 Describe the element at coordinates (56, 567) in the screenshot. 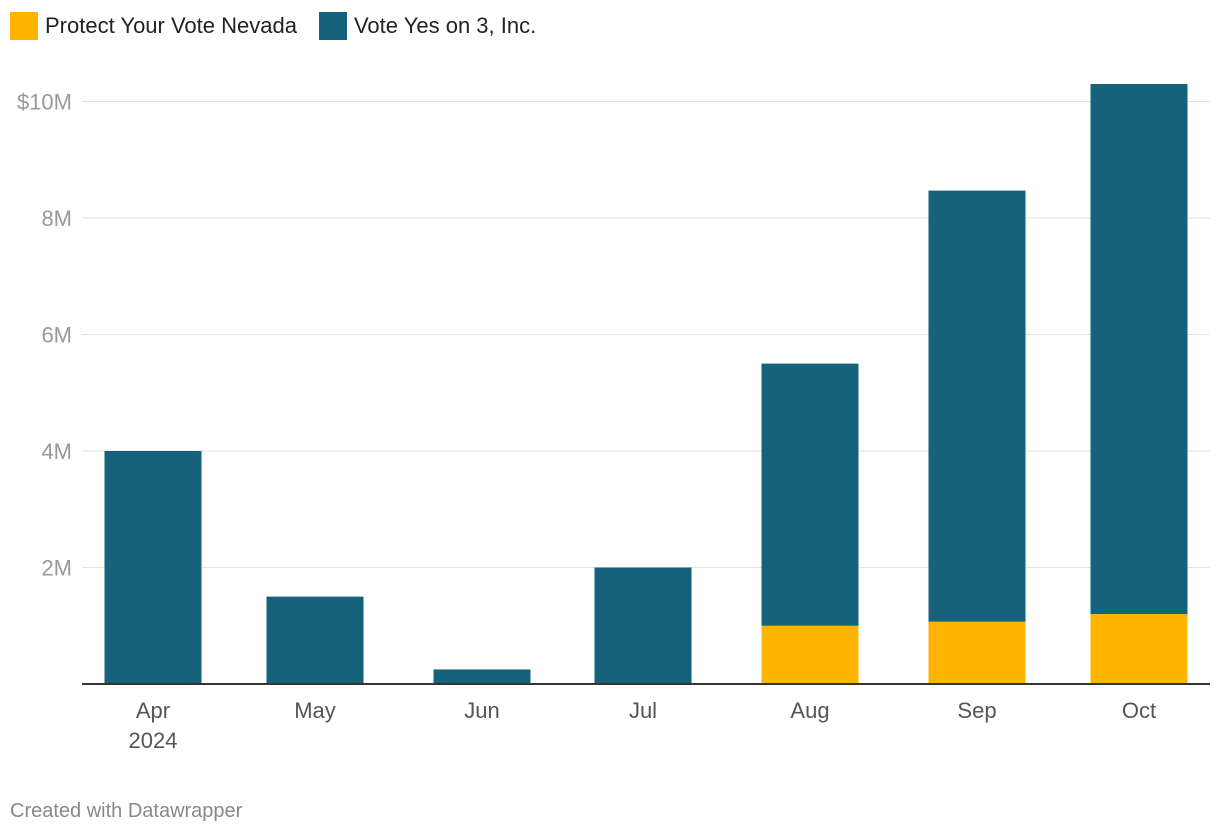

I see `y-tick-label-2: 2M` at that location.